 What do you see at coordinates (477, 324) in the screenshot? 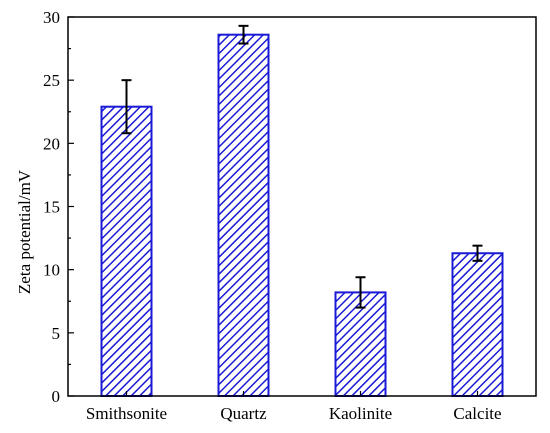
I see `bar-calcite` at bounding box center [477, 324].